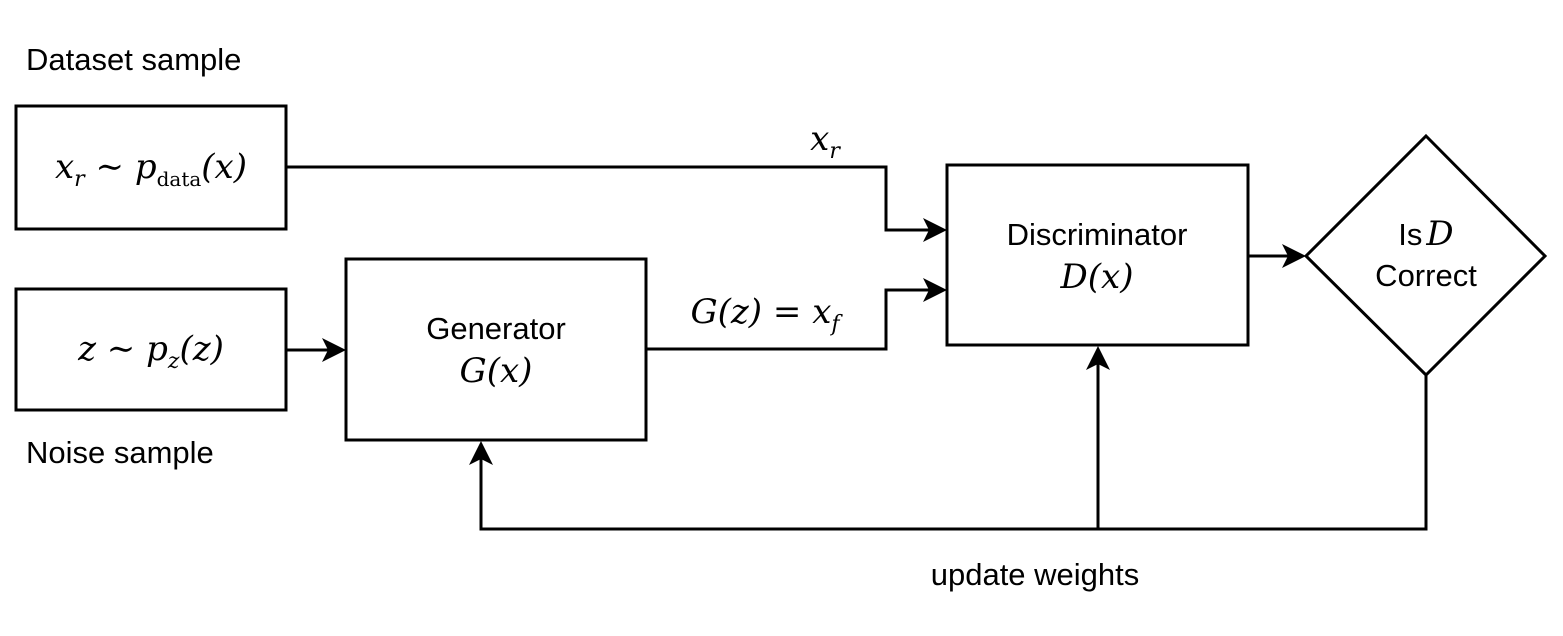  What do you see at coordinates (1294, 256) in the screenshot?
I see `arrowhead-discriminator-to-decision` at bounding box center [1294, 256].